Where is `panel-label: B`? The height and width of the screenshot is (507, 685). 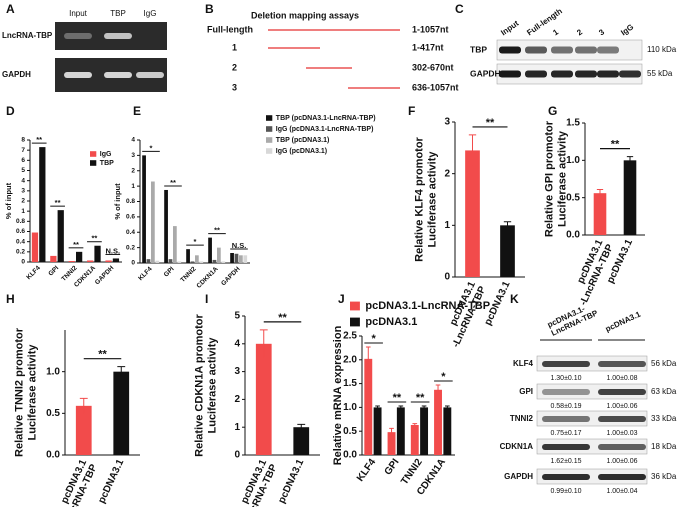
panel-label: B is located at coordinates (209, 9).